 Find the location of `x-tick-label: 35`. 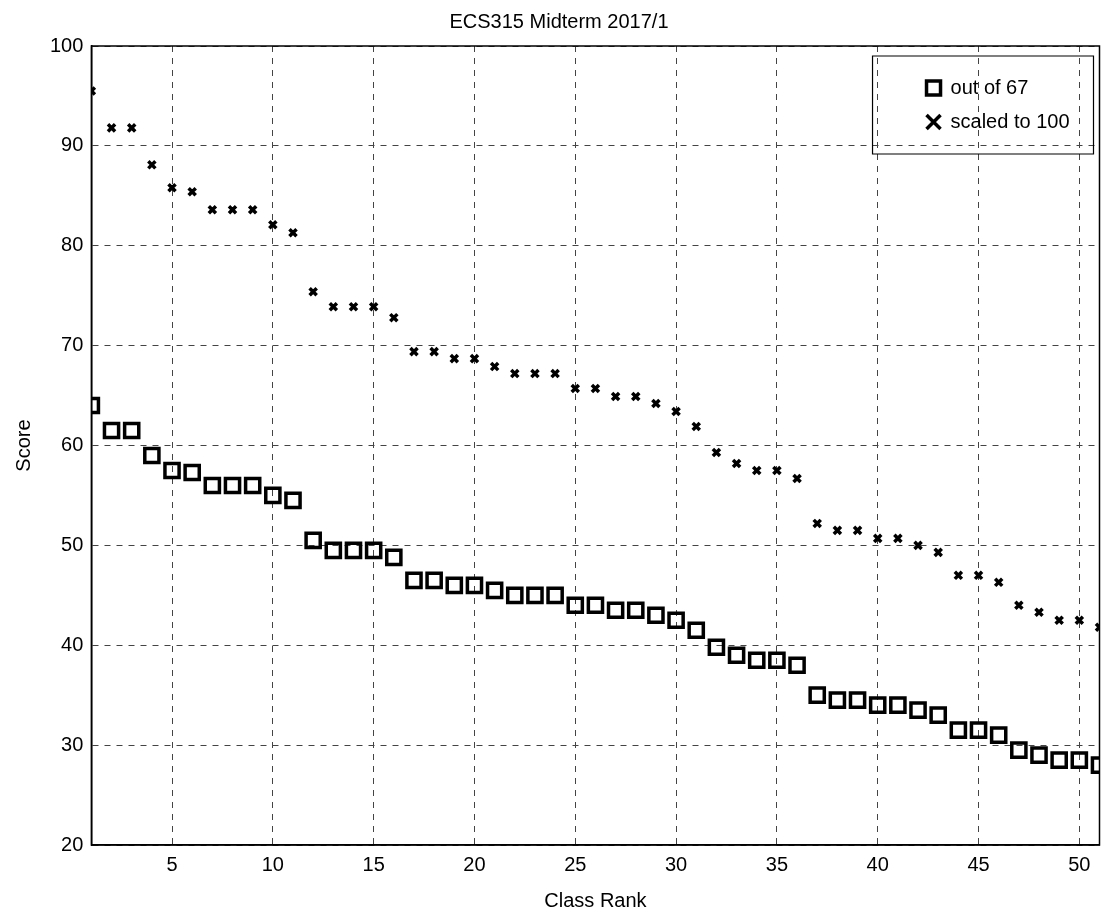

x-tick-label: 35 is located at coordinates (777, 863).